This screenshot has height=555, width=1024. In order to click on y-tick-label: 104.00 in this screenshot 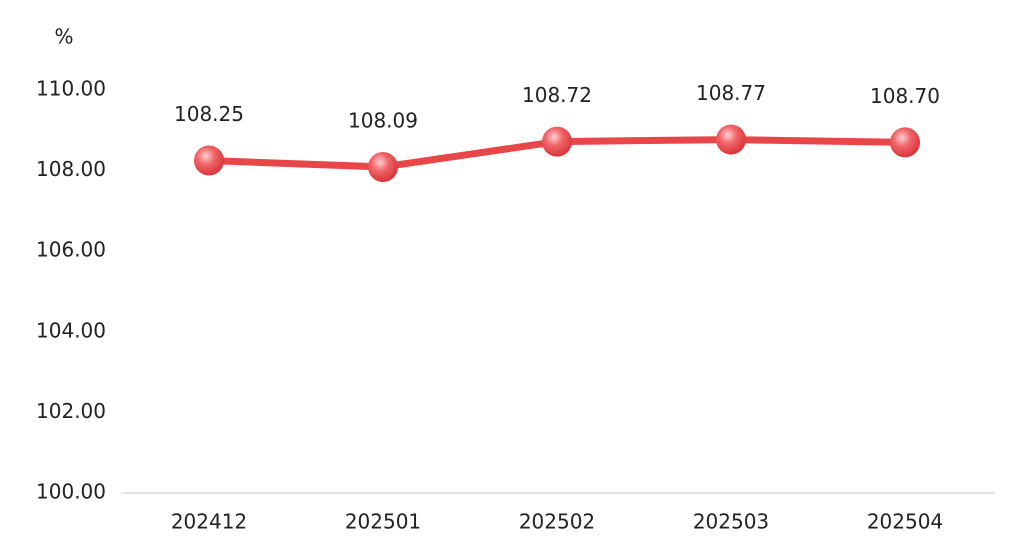, I will do `click(71, 330)`.